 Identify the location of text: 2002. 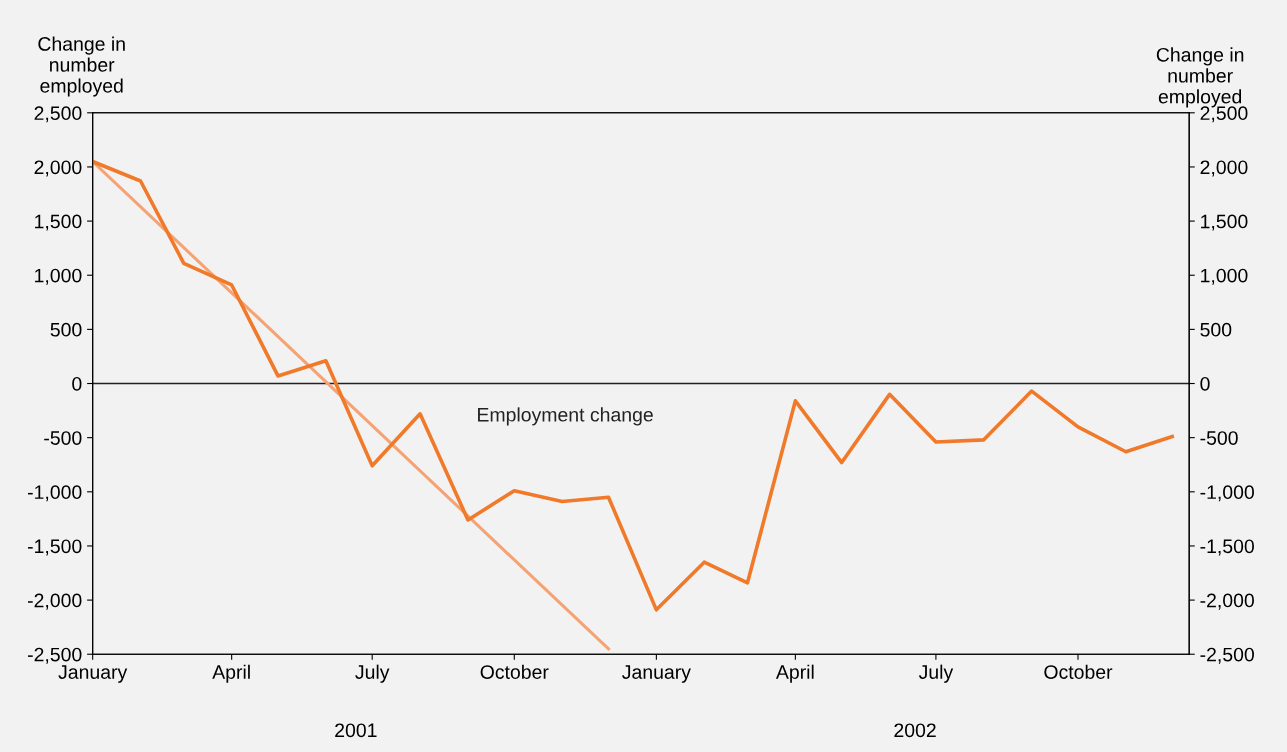
(915, 730).